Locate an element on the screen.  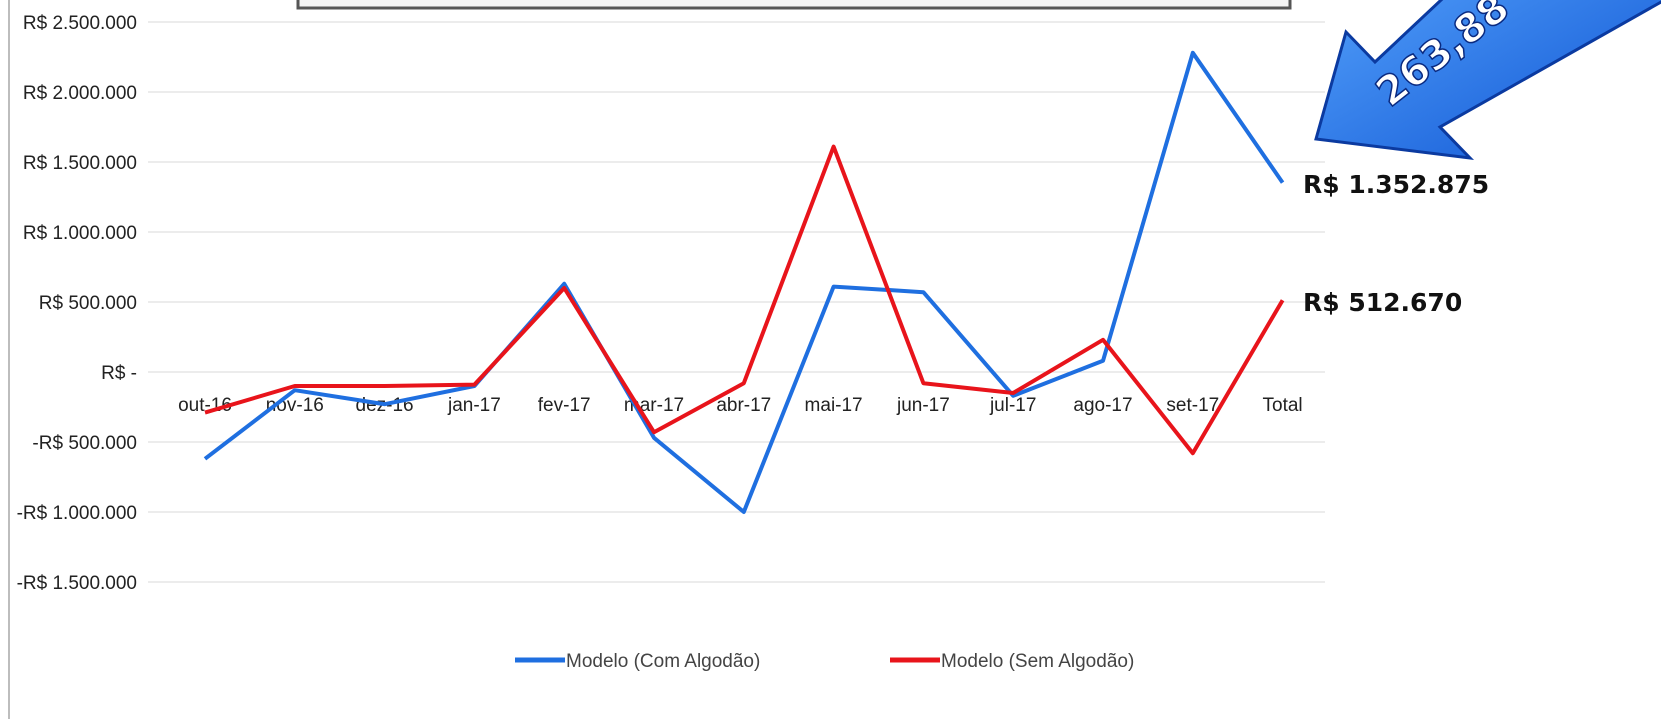
x-tick-label: set-17 is located at coordinates (1192, 405).